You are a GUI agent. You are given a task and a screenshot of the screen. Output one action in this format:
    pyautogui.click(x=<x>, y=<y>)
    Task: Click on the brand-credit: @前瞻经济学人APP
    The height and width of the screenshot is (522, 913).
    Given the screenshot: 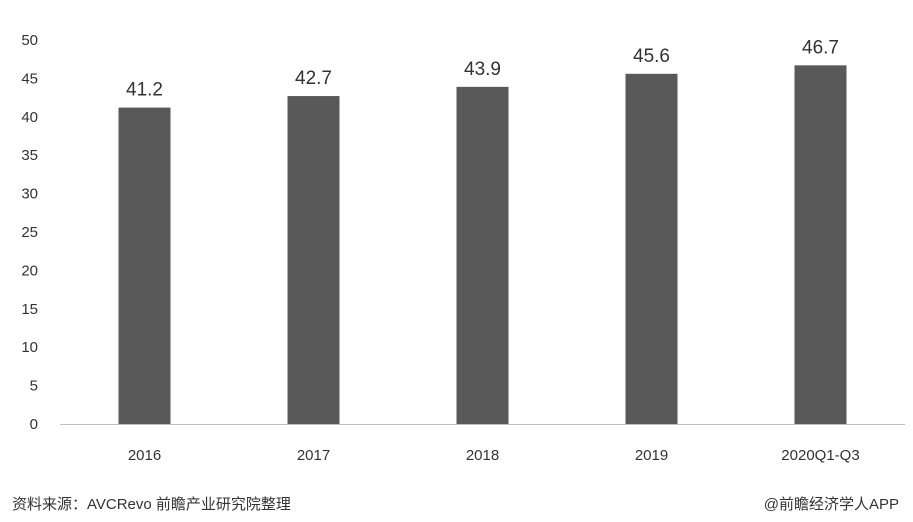 What is the action you would take?
    pyautogui.click(x=831, y=504)
    